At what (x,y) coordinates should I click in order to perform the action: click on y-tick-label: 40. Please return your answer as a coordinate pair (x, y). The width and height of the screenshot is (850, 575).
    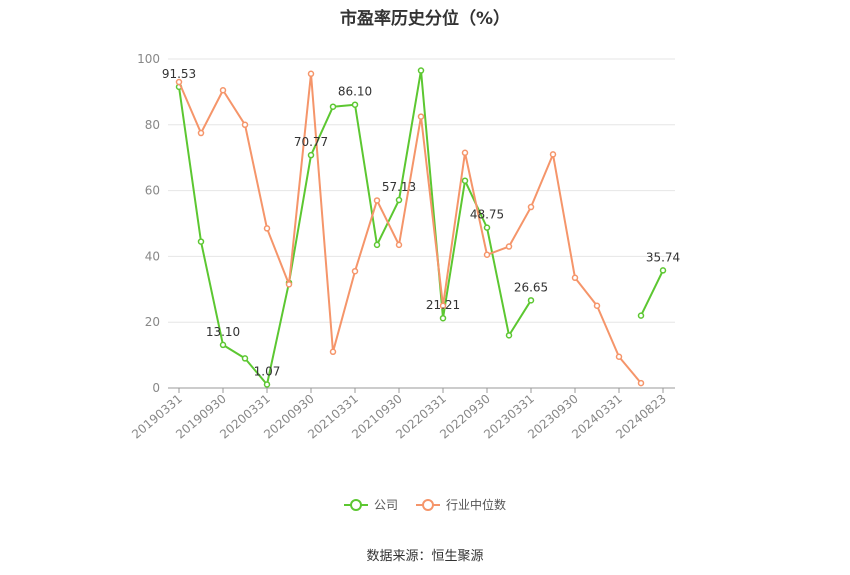
    Looking at the image, I should click on (152, 256).